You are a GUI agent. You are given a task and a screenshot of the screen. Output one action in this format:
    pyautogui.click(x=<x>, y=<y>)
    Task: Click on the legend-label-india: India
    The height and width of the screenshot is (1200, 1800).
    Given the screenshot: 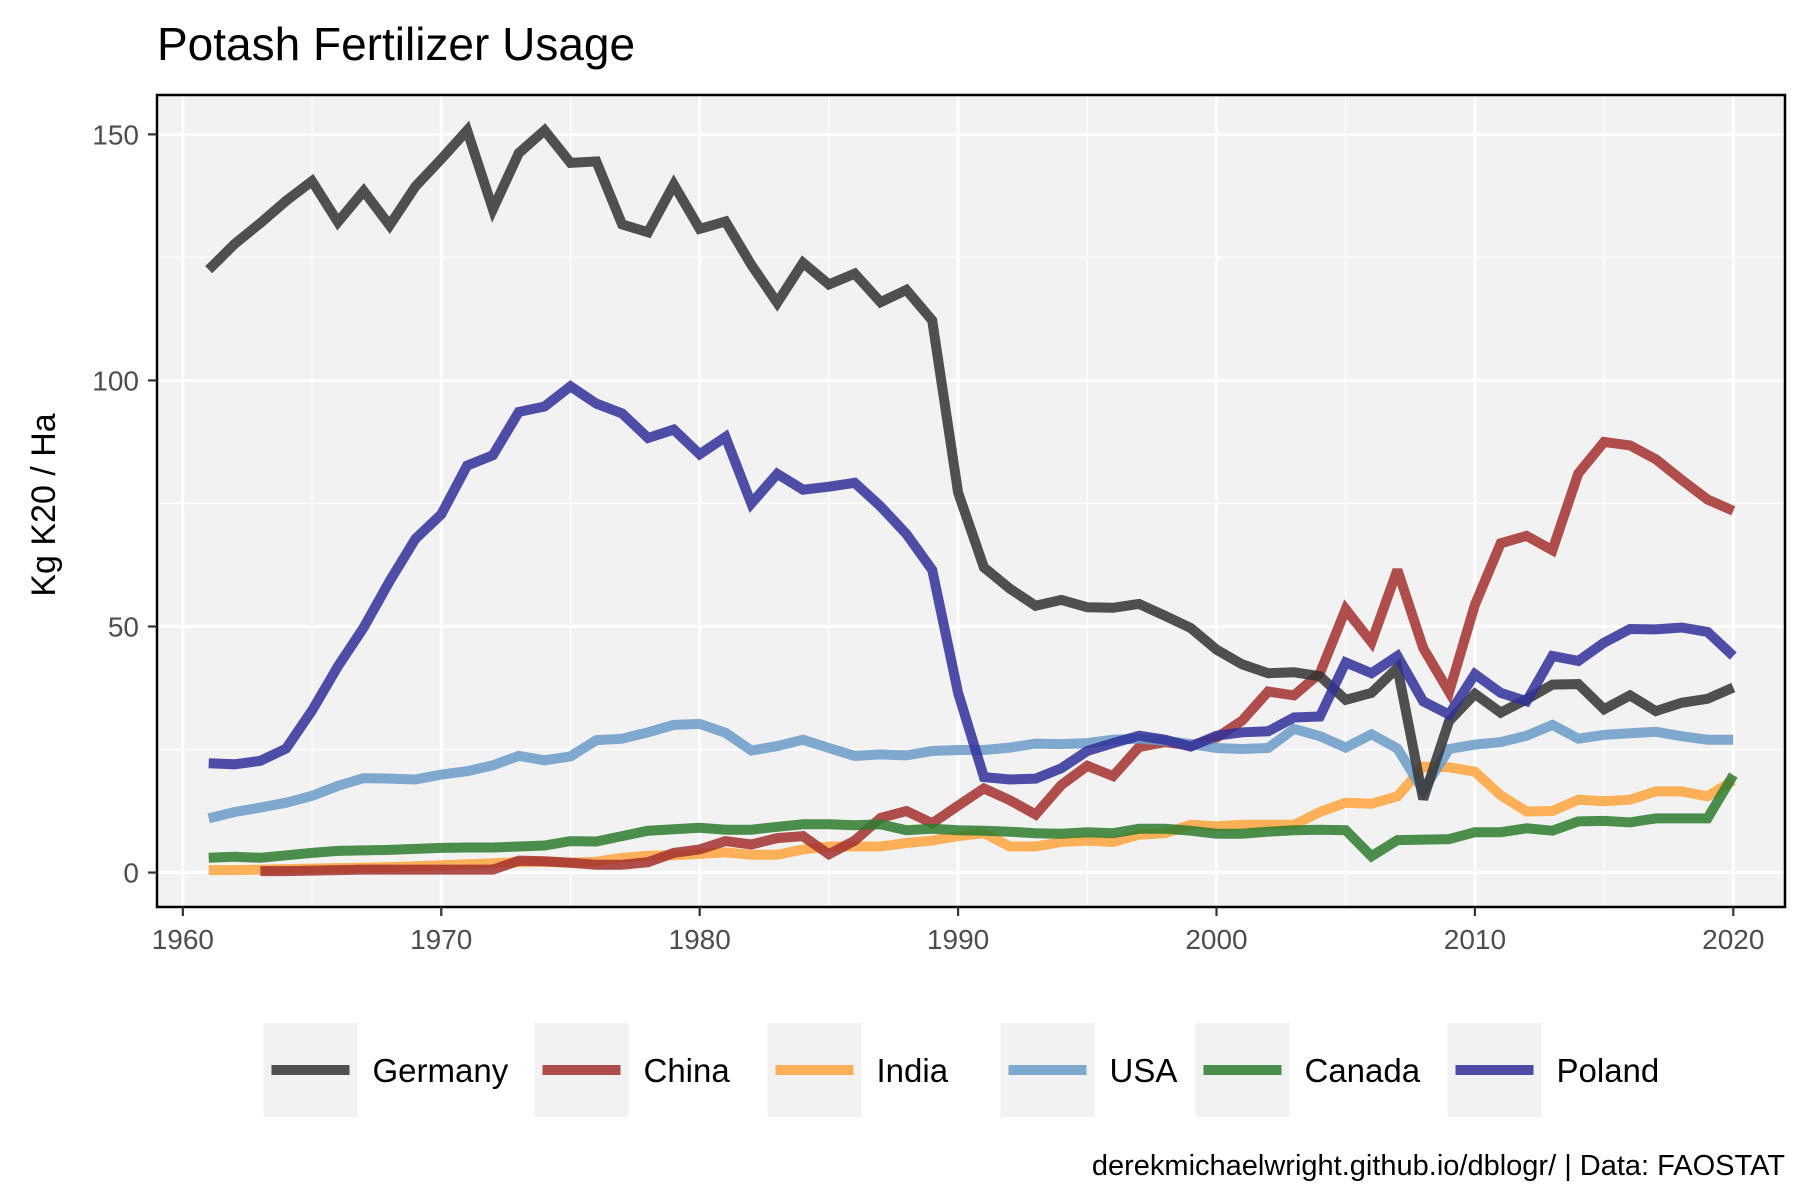 What is the action you would take?
    pyautogui.click(x=913, y=1070)
    